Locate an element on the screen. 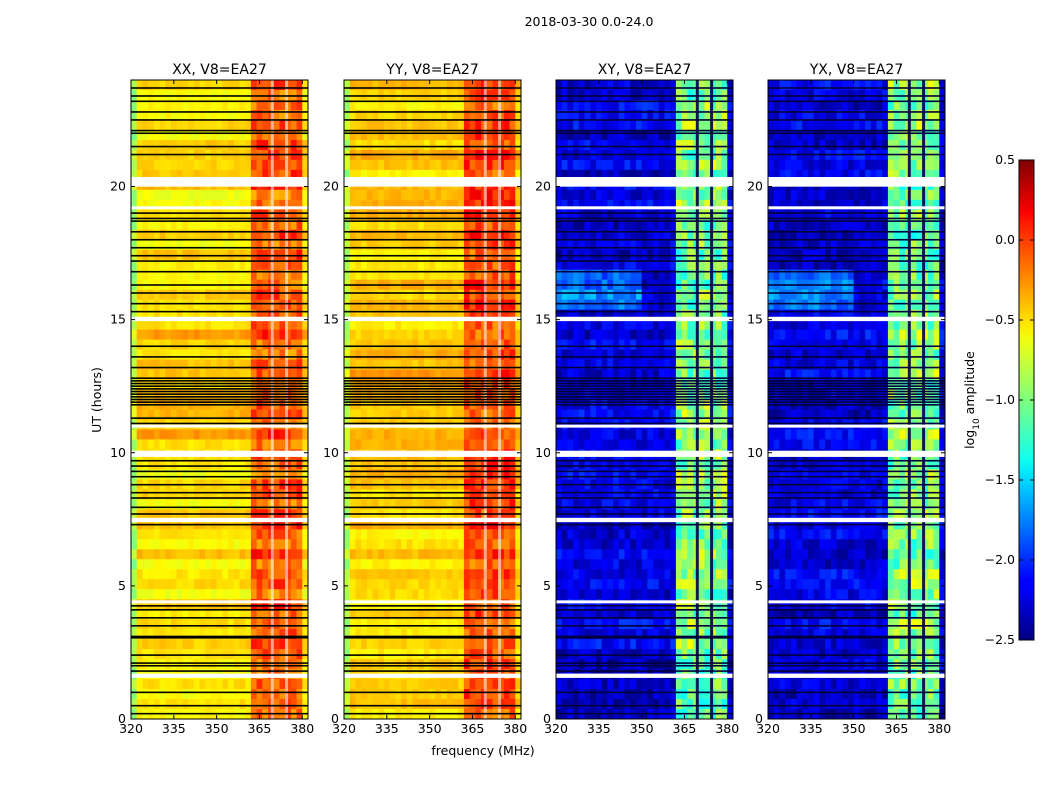  flag-row-white is located at coordinates (432, 184).